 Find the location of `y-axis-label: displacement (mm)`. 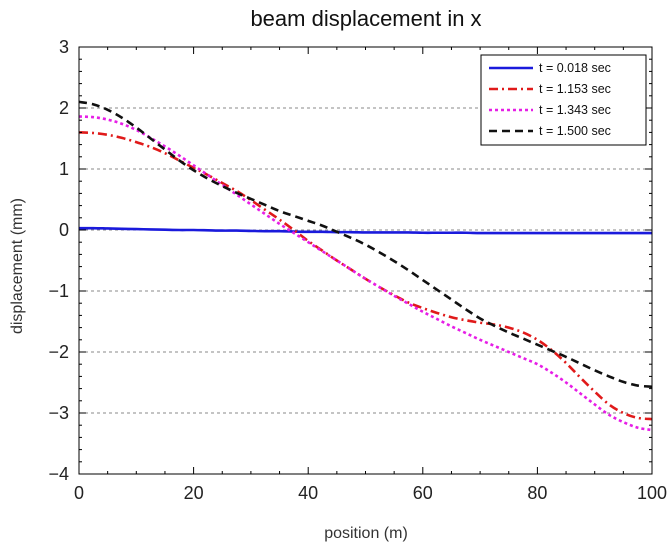

y-axis-label: displacement (mm) is located at coordinates (17, 266).